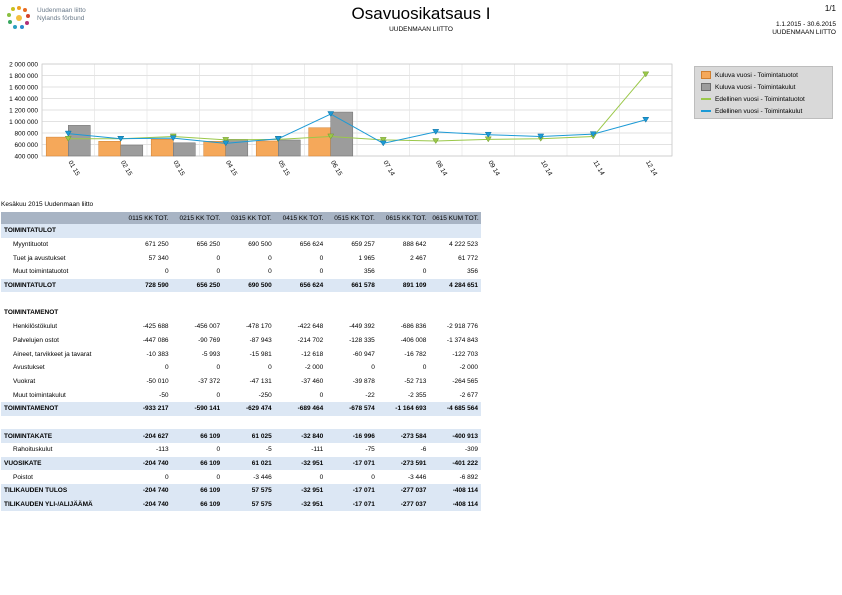  I want to click on row-label: TOIMINTAMENOT, so click(31, 313).